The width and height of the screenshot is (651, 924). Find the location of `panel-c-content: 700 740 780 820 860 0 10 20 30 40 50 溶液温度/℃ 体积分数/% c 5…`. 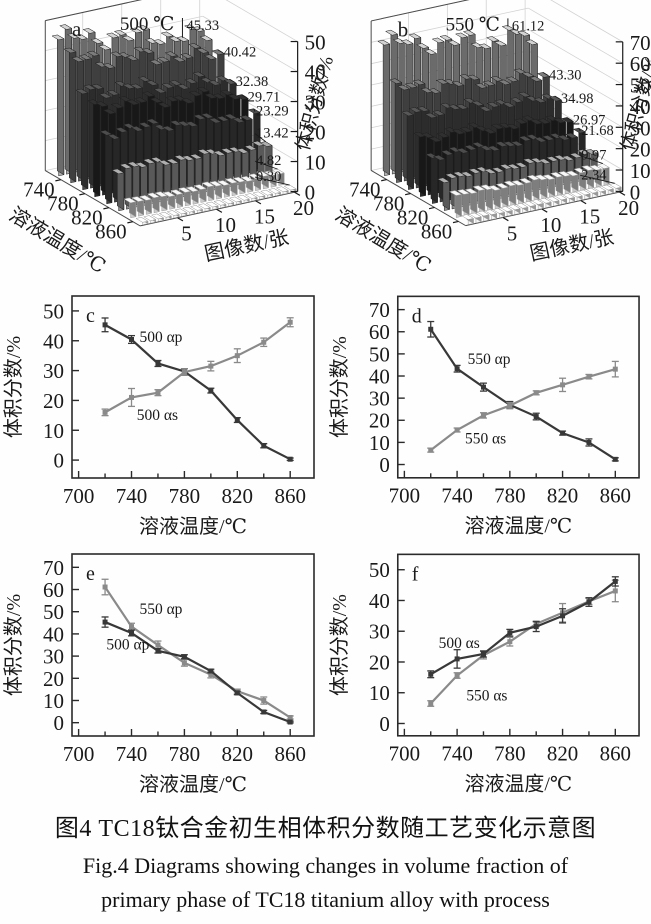

panel-c-content: 700 740 780 820 860 0 10 20 30 40 50 溶液温度/℃ 体积分数/% c 5… is located at coordinates (158, 416).